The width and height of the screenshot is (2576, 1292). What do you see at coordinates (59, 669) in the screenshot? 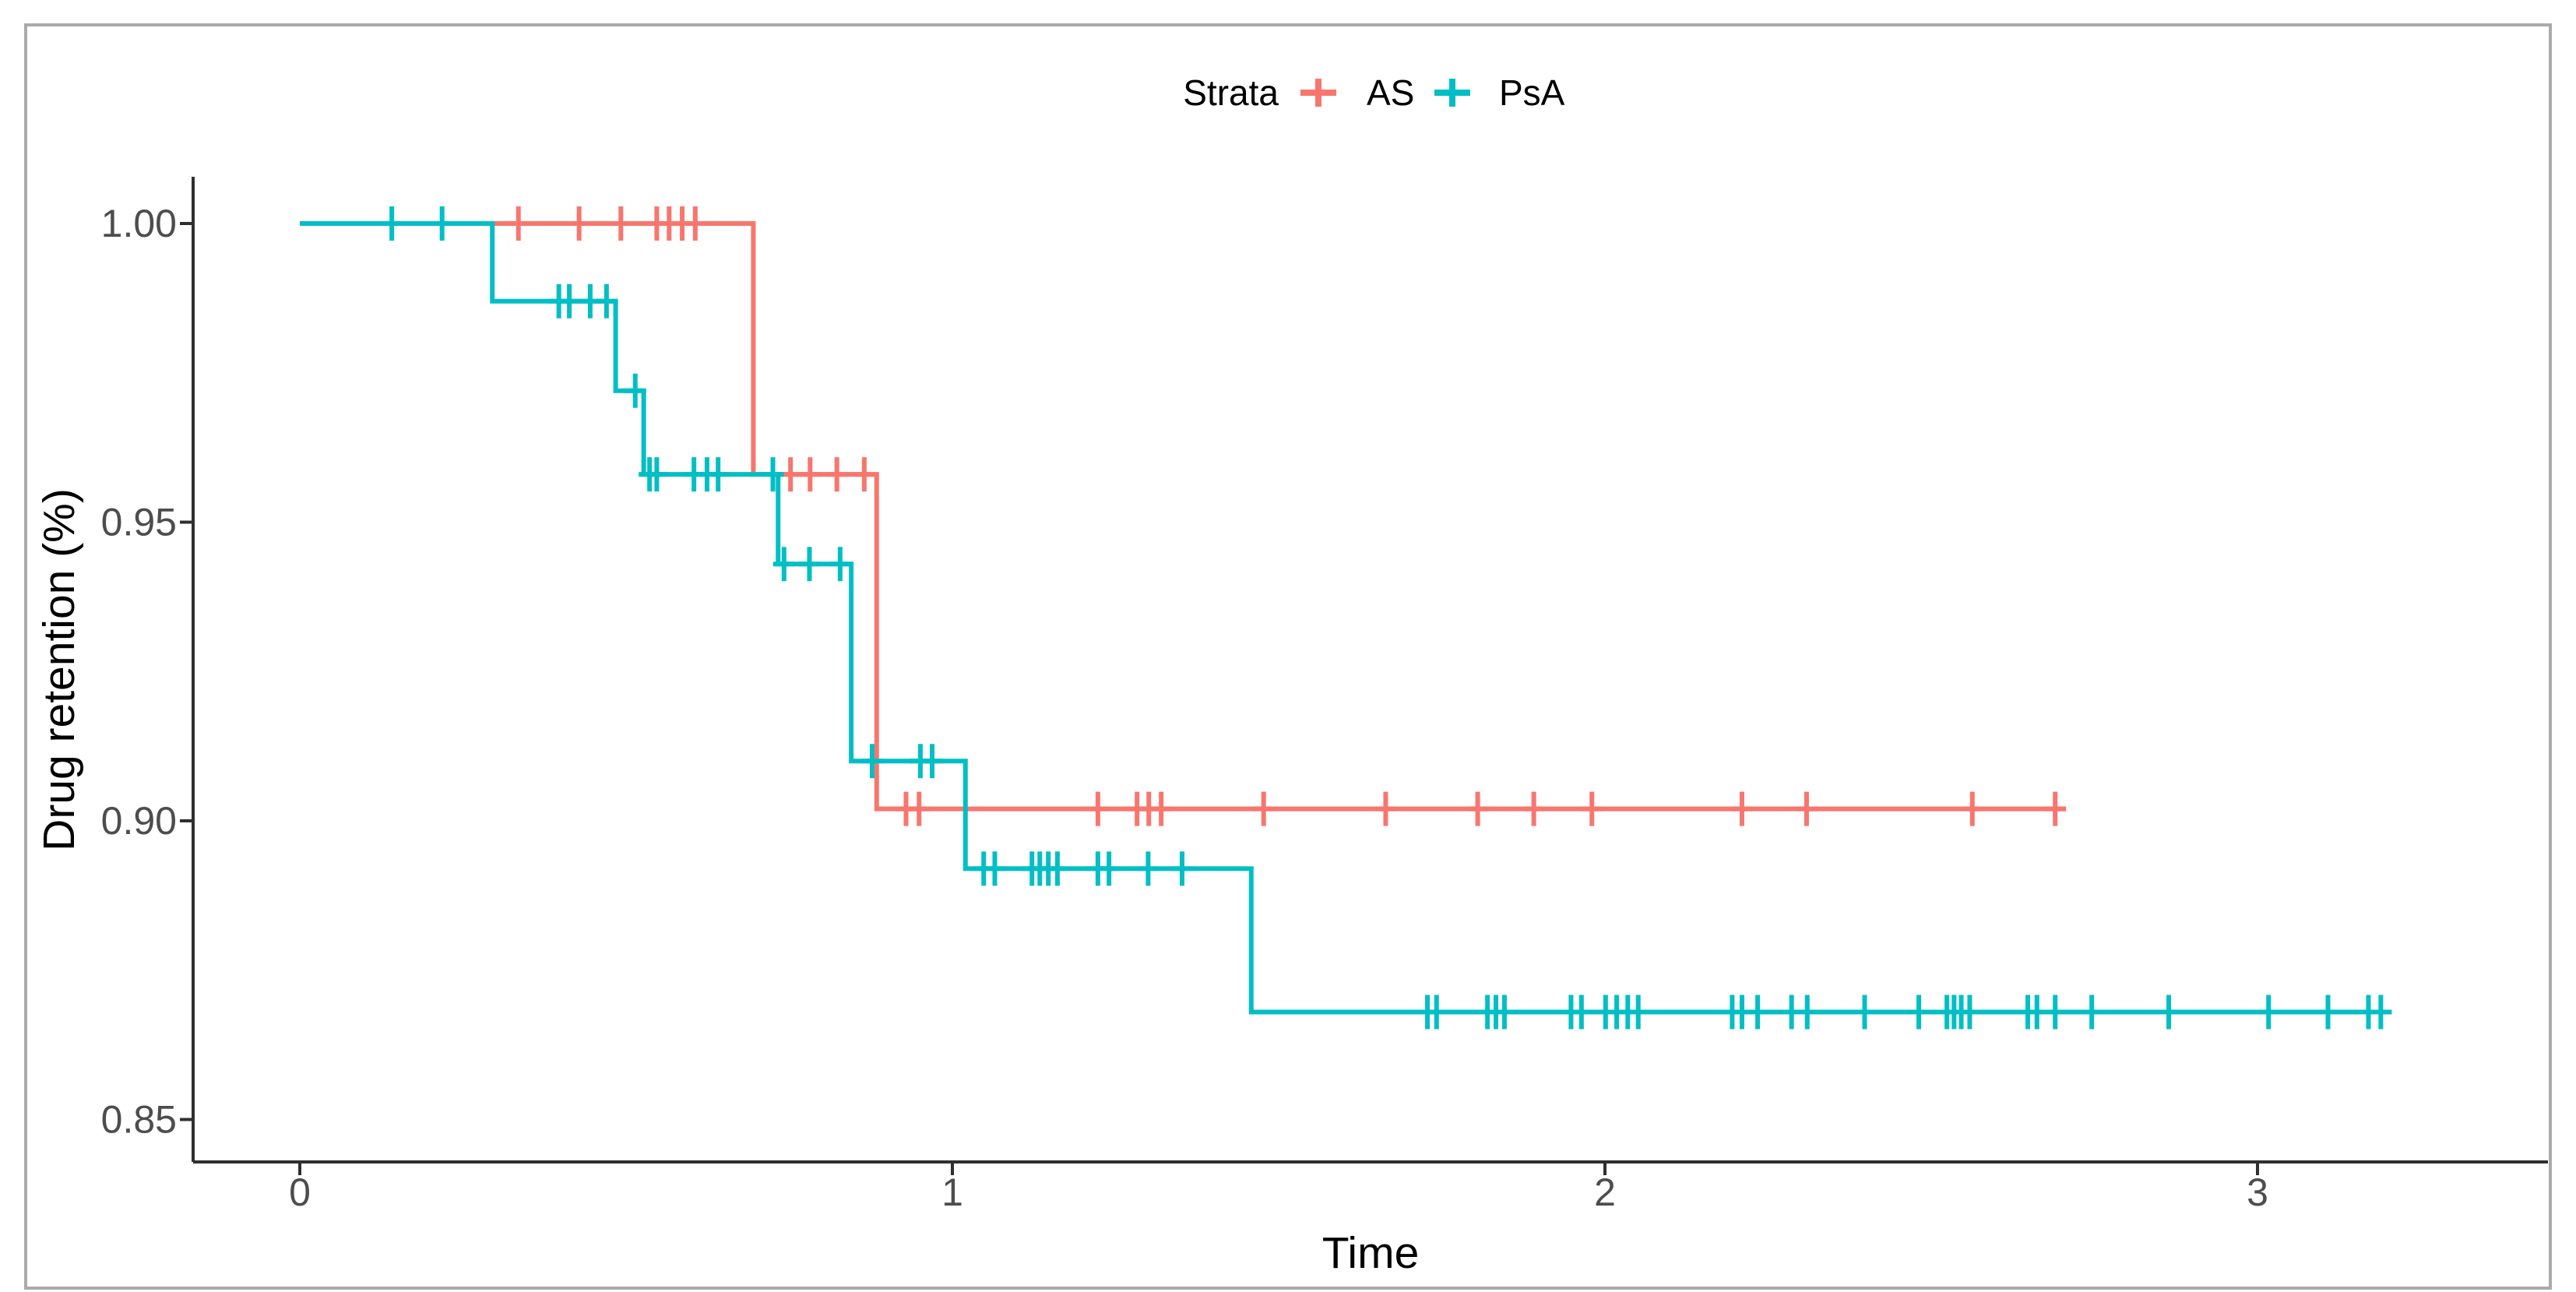
I see `y-axis-title: Drug retention (%)` at bounding box center [59, 669].